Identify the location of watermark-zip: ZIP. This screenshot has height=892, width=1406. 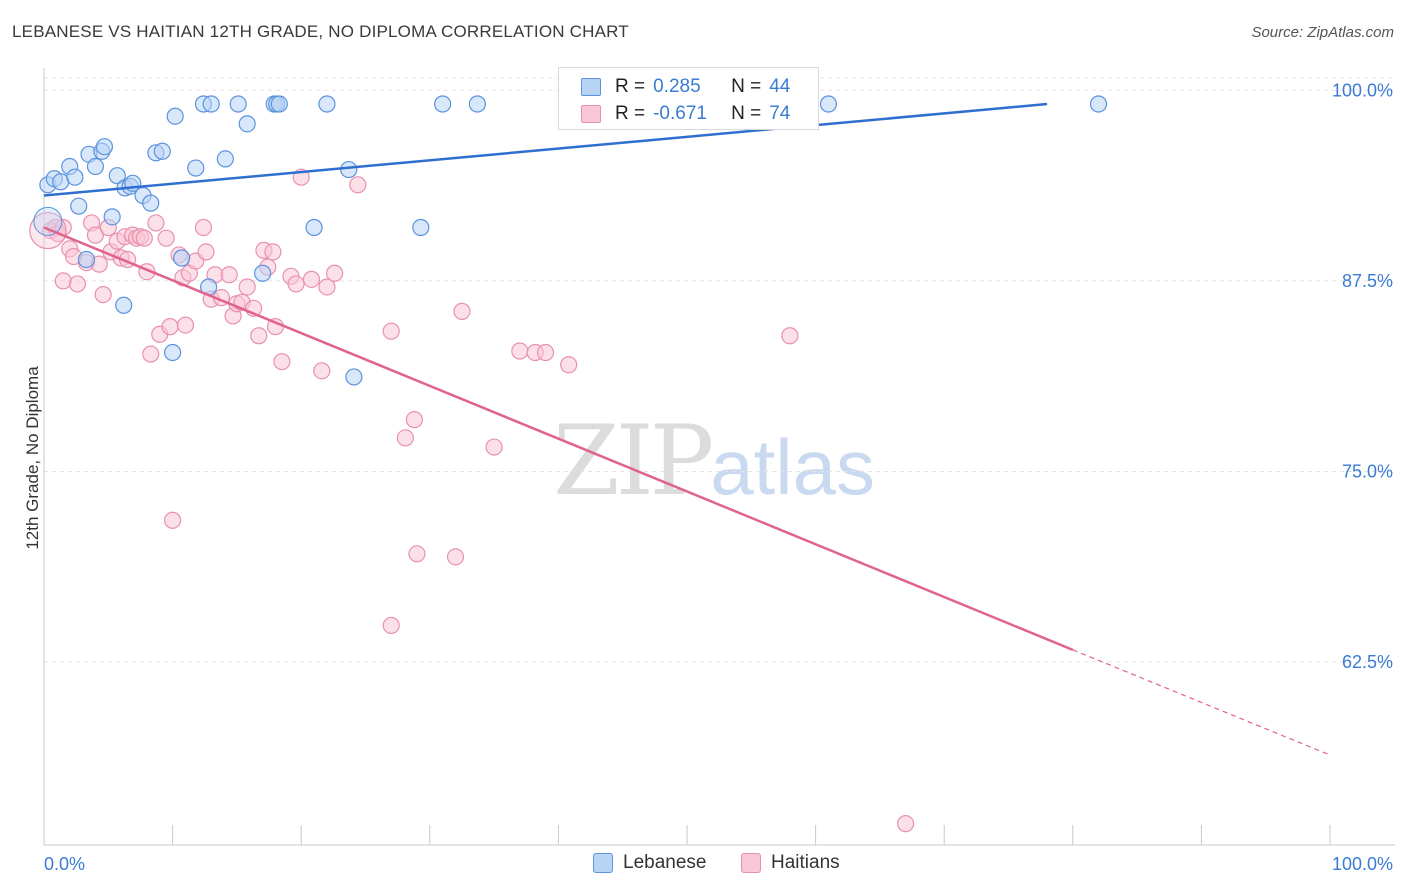
(633, 461).